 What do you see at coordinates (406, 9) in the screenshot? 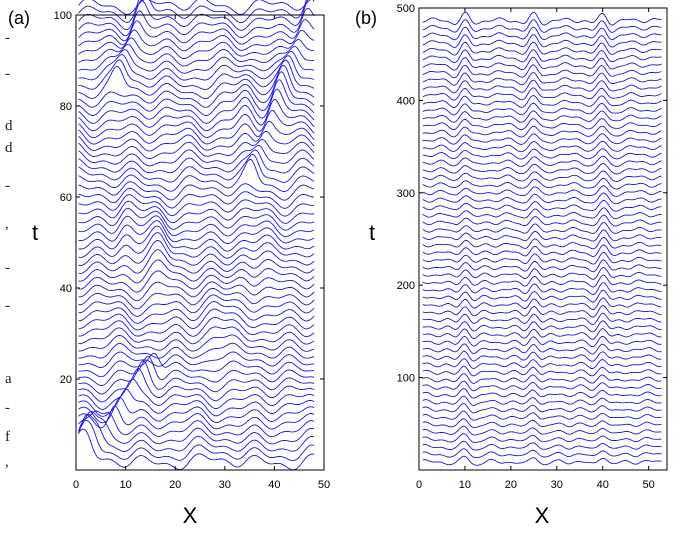
I see `y-tick-label: 500` at bounding box center [406, 9].